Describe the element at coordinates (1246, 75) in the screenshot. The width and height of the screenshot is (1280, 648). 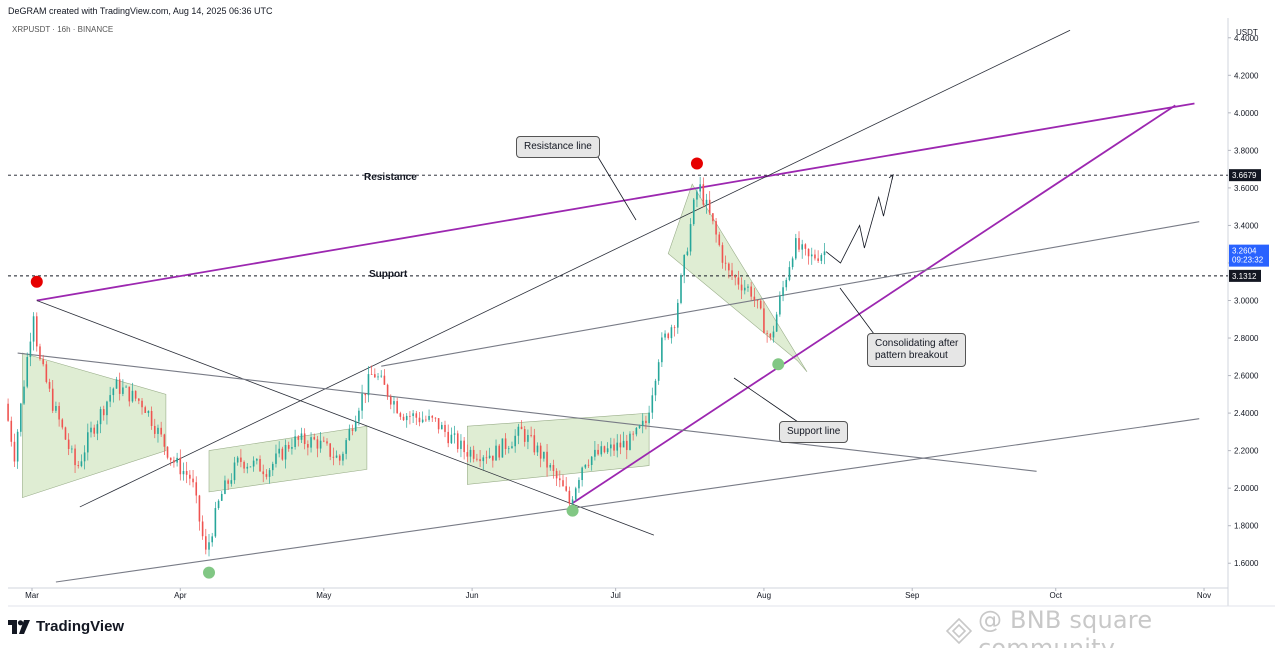
I see `y-tick-label: 4.2000` at that location.